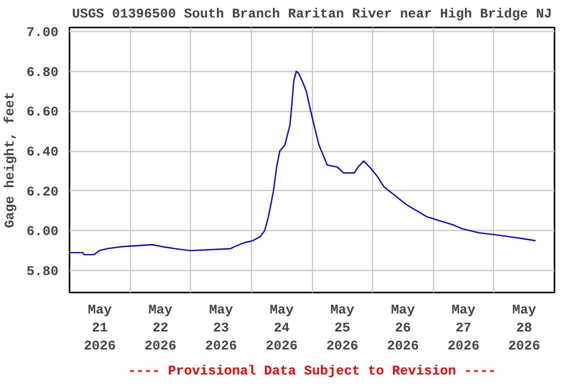 This screenshot has width=576, height=384. Describe the element at coordinates (342, 329) in the screenshot. I see `x-tick-label: May 25 2026` at that location.